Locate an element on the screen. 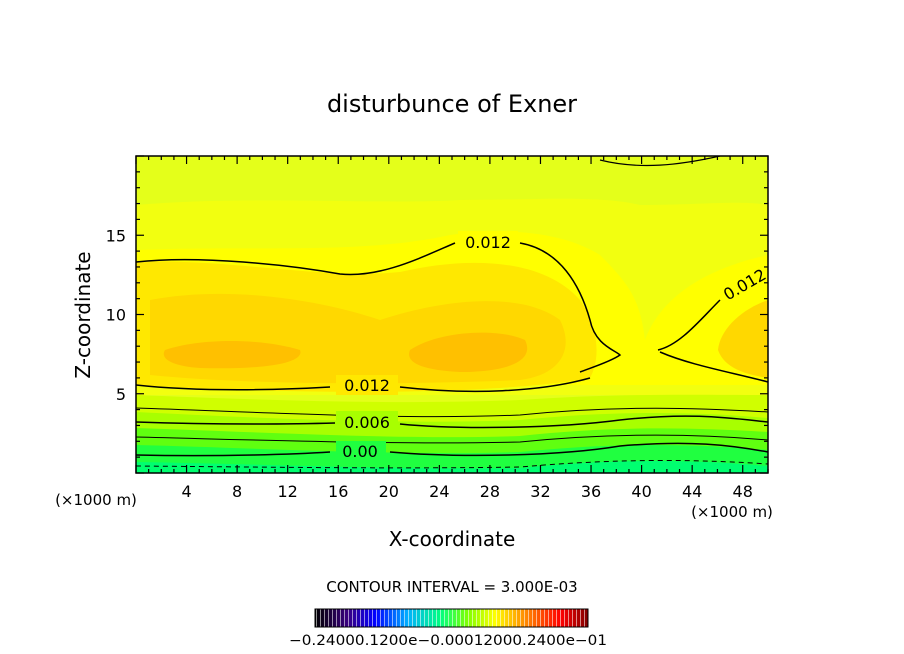 This screenshot has height=654, width=904. colorbar-tick-labels: −0.24000.1200e−0.00012000.2400e−01 is located at coordinates (448, 641).